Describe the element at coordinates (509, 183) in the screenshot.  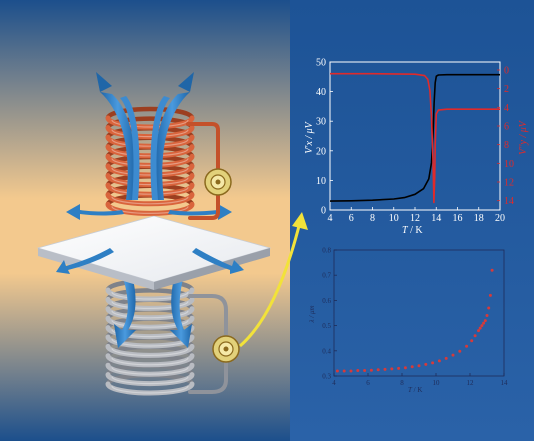
I see `chart1-y2tick-label: 12` at that location.